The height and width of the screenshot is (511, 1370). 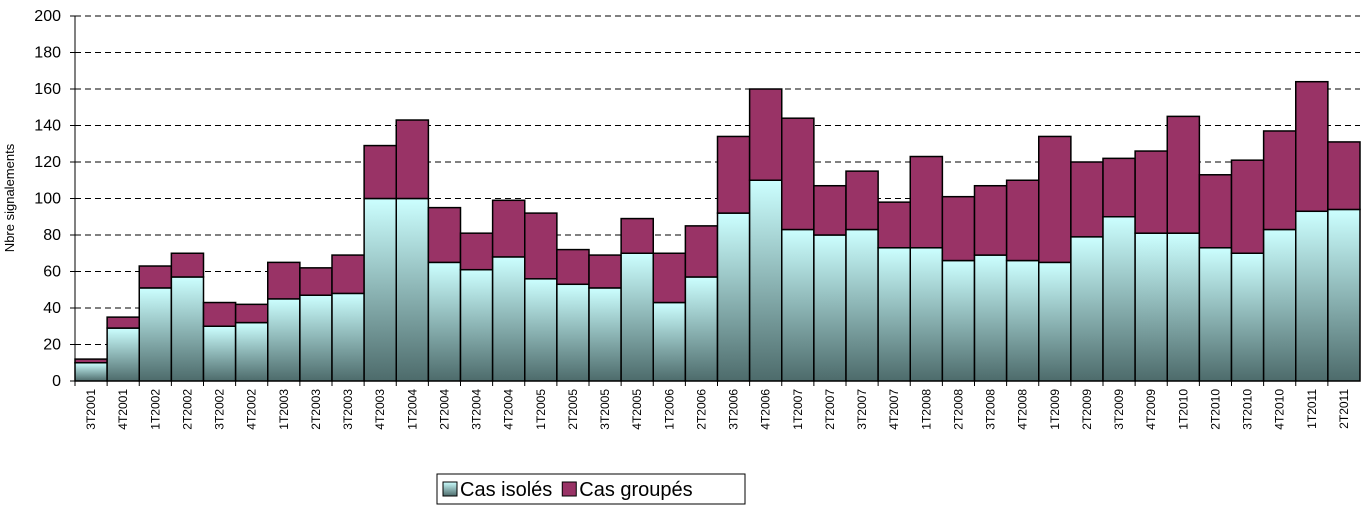 I want to click on legend-label: Cas groupés, so click(x=635, y=490).